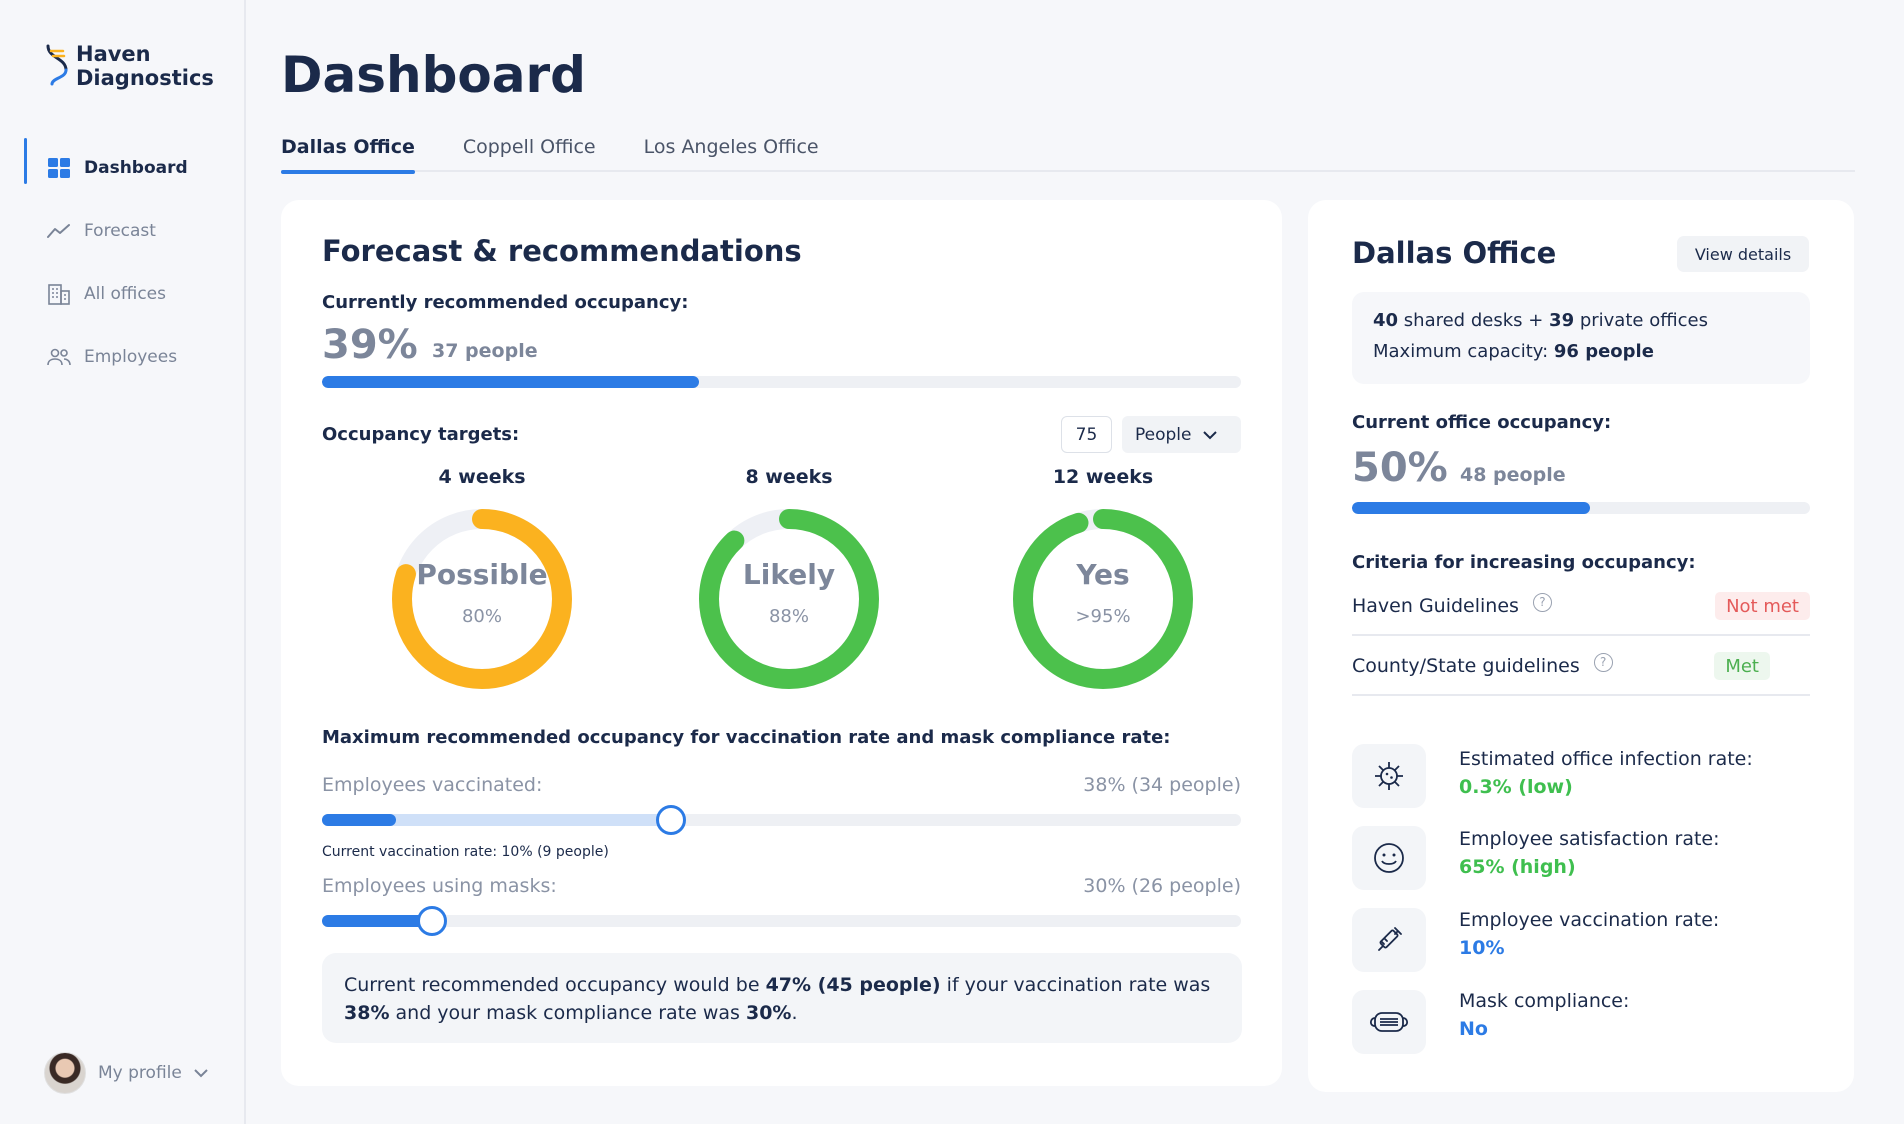 The height and width of the screenshot is (1124, 1904). Describe the element at coordinates (370, 345) in the screenshot. I see `current-occupancy-pct: 39%` at that location.